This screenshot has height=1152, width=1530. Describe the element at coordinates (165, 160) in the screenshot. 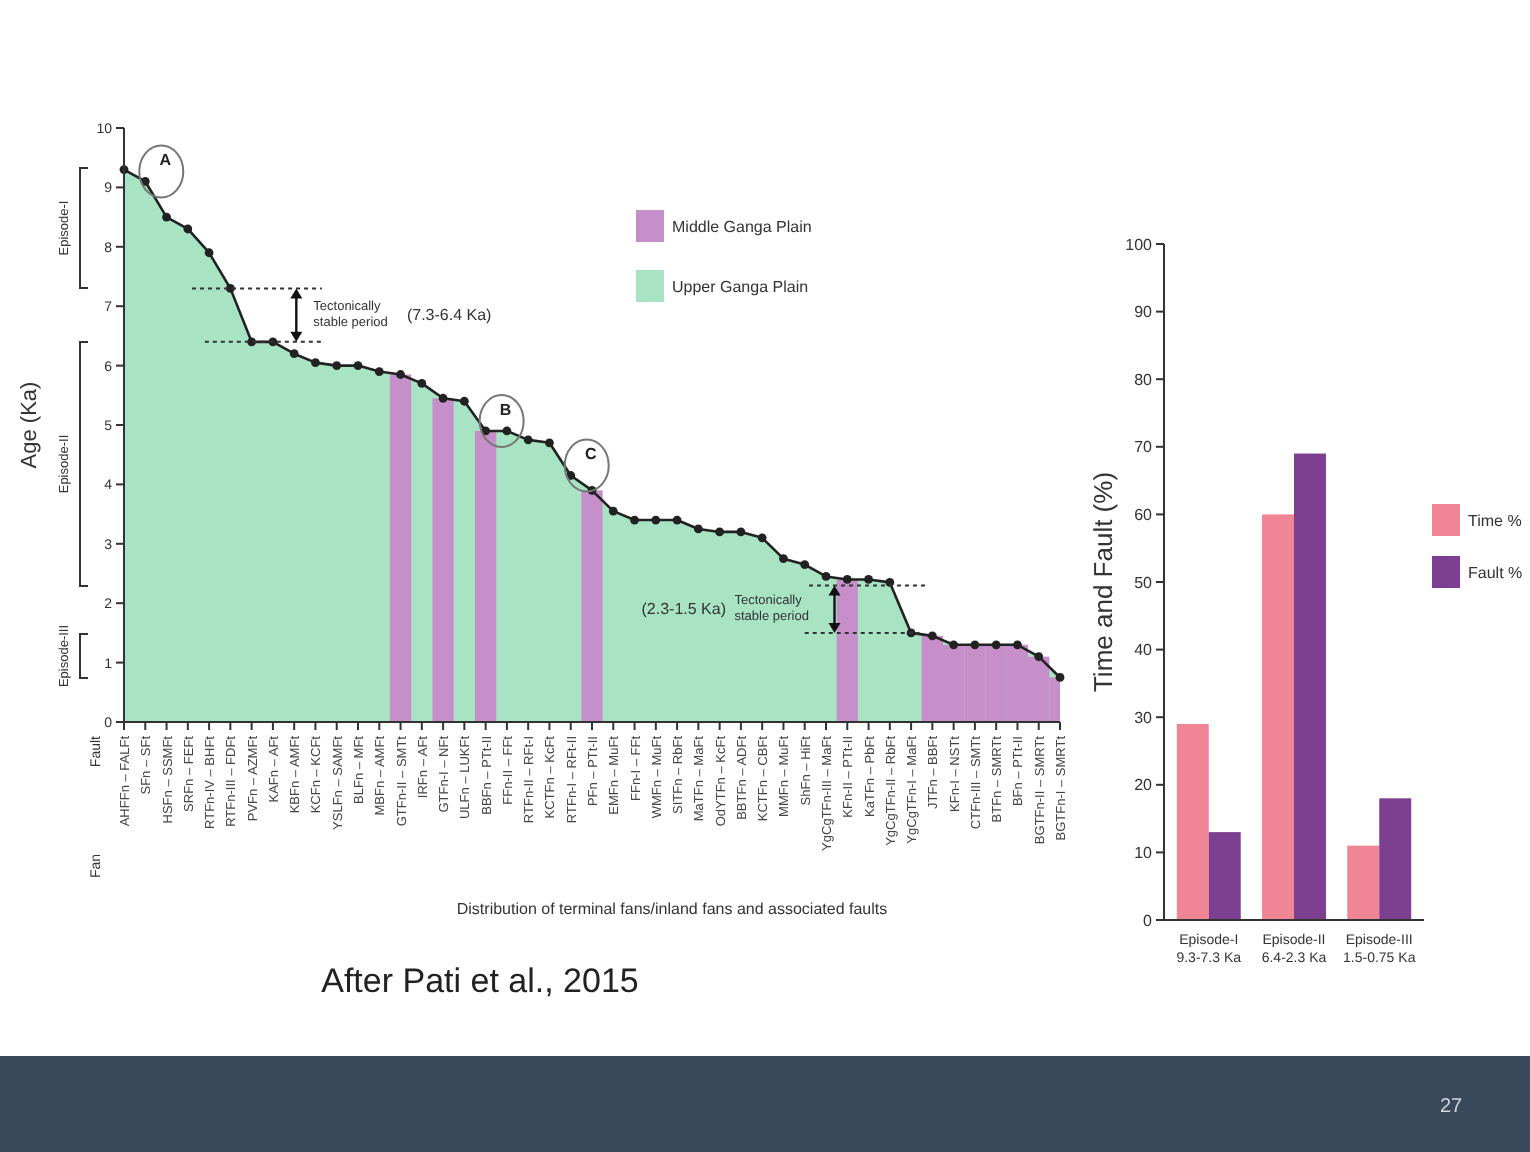

I see `annotation: A` at that location.